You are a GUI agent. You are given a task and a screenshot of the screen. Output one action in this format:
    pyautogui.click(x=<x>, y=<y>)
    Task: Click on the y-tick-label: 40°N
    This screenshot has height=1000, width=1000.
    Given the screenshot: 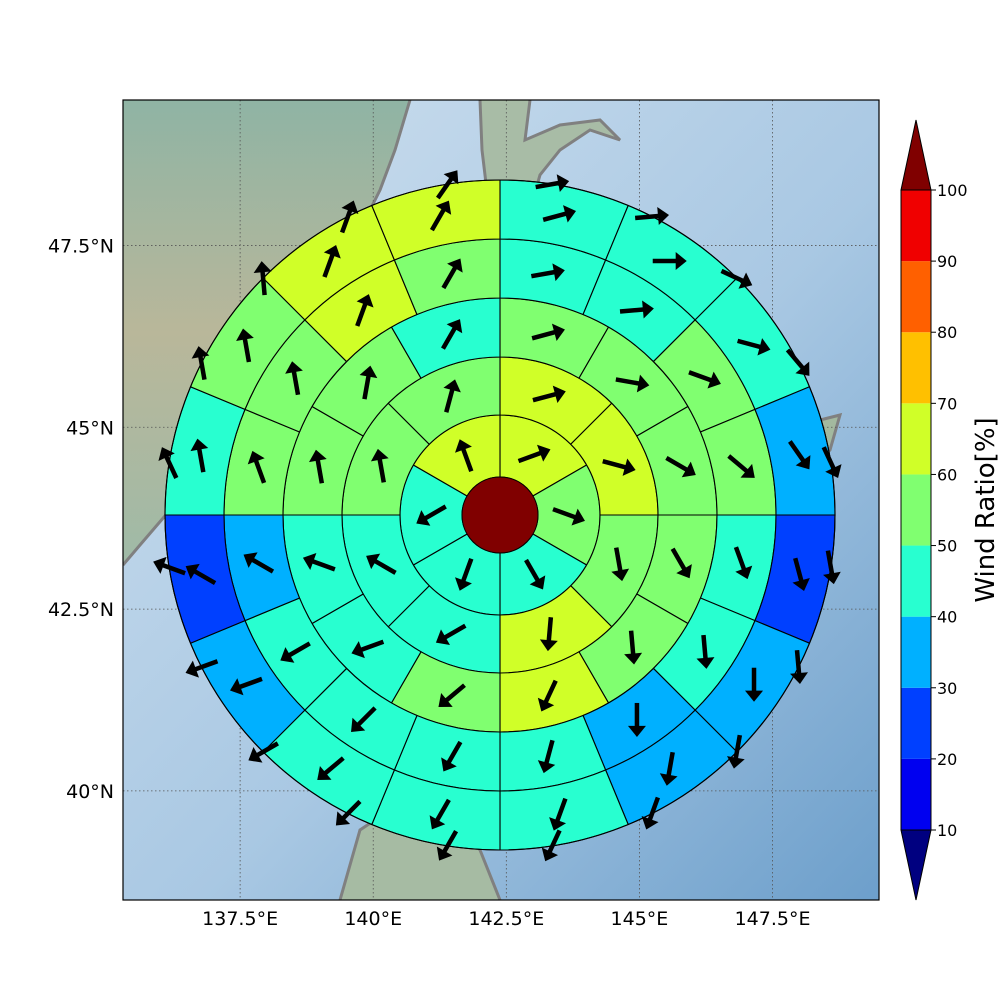 What is the action you would take?
    pyautogui.click(x=90, y=792)
    